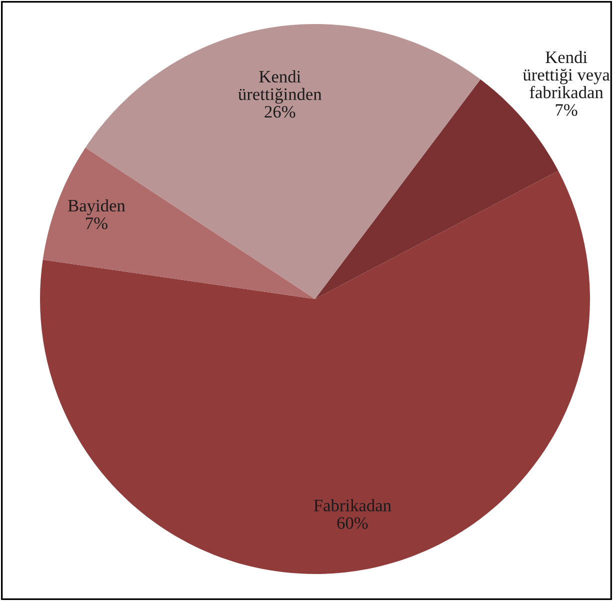 The image size is (613, 601). I want to click on slice-label: Kendi ürettiğinden, so click(280, 87).